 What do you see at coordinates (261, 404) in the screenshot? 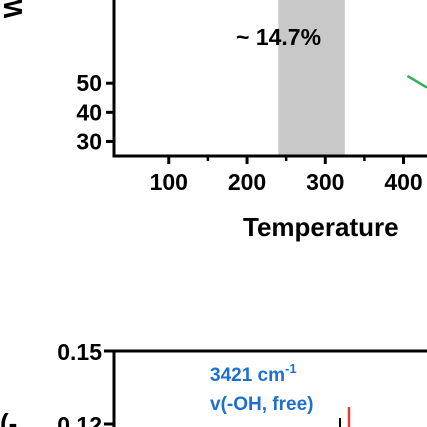
I see `peak-annotation-assignment: v(-OH, free)` at bounding box center [261, 404].